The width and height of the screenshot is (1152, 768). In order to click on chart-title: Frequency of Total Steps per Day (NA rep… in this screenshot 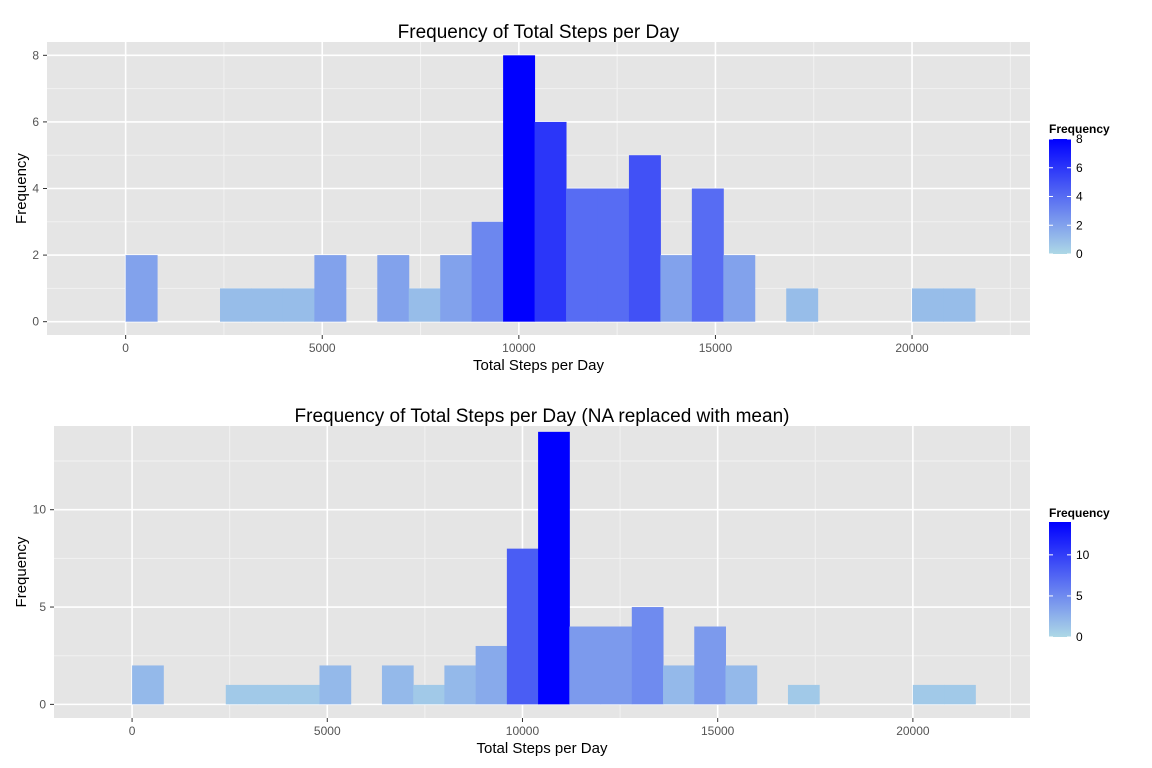, I will do `click(542, 416)`.